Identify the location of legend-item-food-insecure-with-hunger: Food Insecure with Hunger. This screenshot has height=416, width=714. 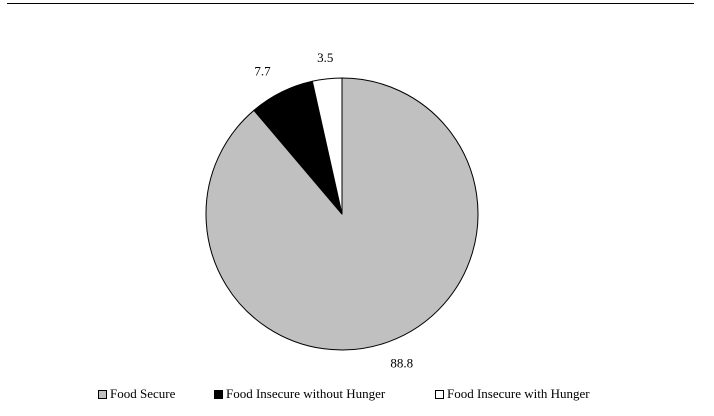
(512, 394).